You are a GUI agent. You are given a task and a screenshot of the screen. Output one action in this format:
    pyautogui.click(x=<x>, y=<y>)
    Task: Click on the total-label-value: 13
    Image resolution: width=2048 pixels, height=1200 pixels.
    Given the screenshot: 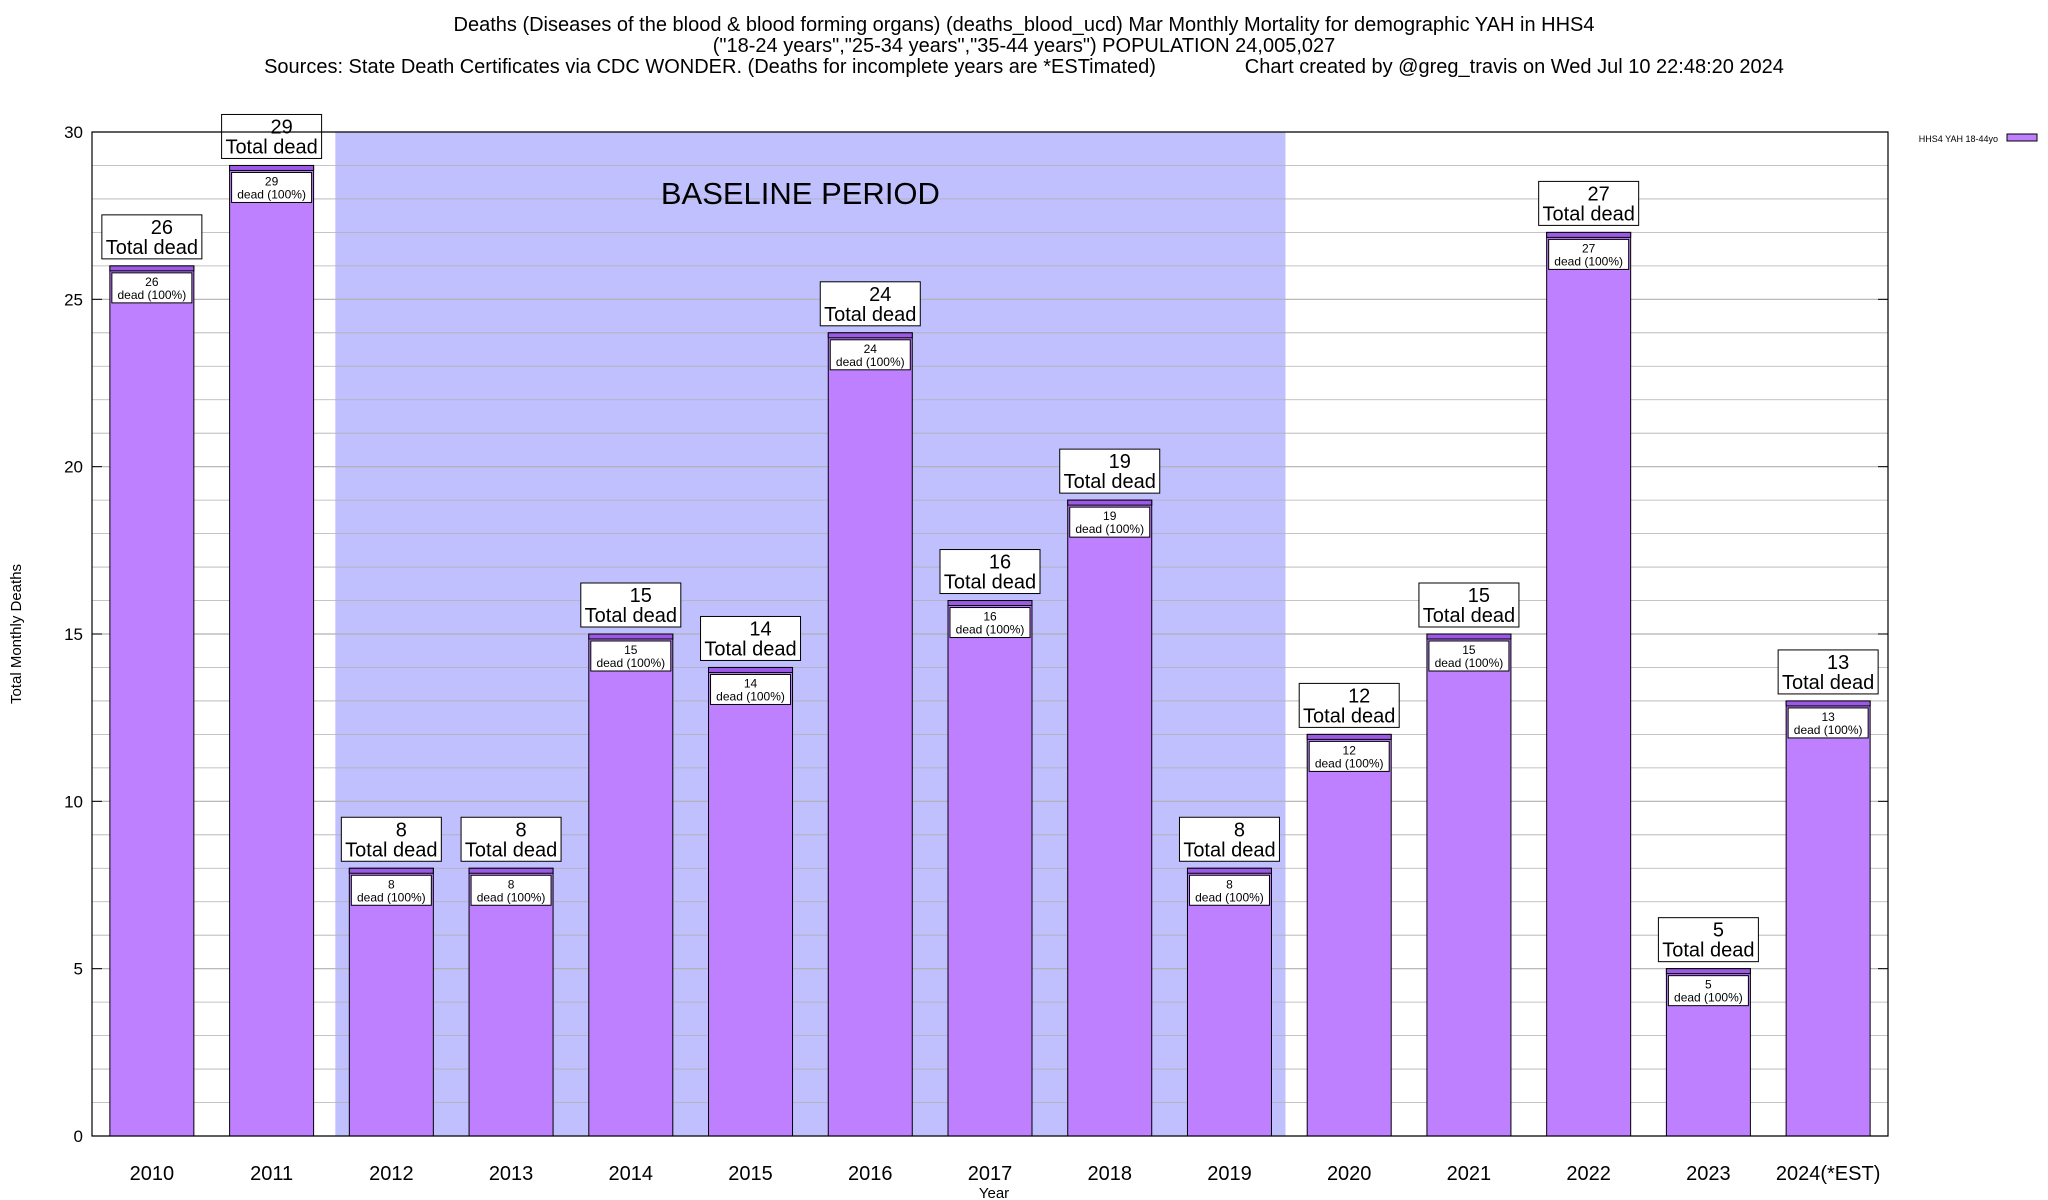 What is the action you would take?
    pyautogui.click(x=1838, y=663)
    